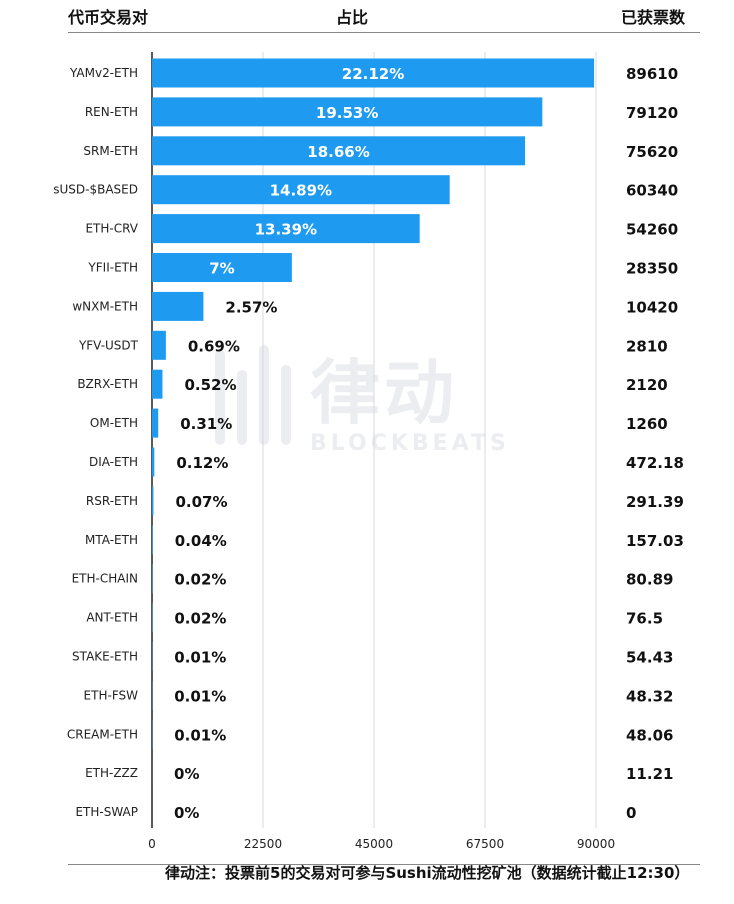  I want to click on category-label: REN-ETH, so click(111, 112).